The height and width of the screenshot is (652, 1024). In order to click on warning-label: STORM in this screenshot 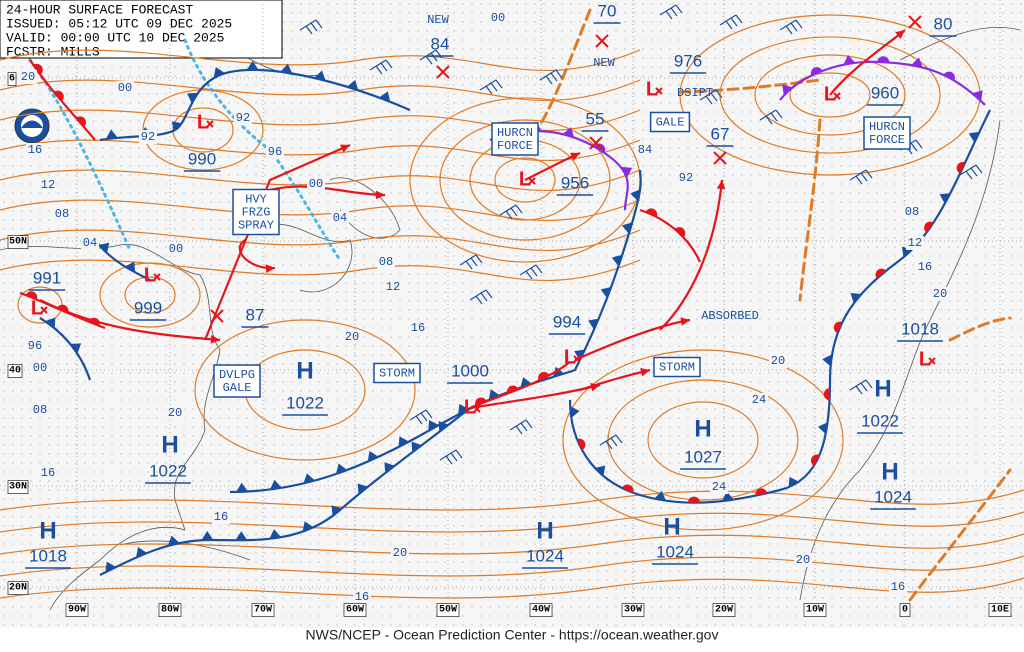, I will do `click(677, 367)`.